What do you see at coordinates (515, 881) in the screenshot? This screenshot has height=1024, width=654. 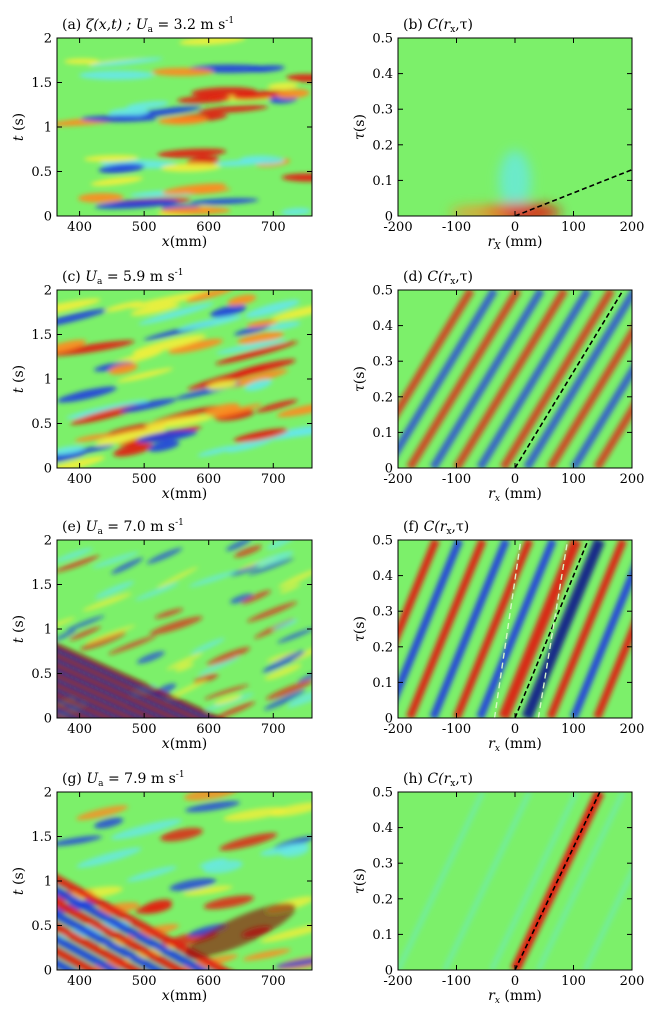 I see `heatmap-h` at bounding box center [515, 881].